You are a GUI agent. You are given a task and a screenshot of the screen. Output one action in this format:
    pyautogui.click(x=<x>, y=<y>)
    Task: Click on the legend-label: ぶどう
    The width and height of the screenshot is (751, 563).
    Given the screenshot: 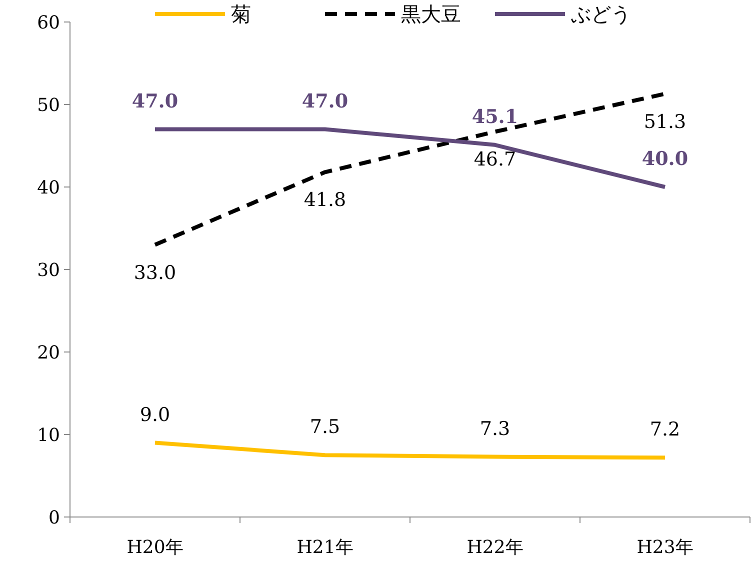 What is the action you would take?
    pyautogui.click(x=601, y=14)
    